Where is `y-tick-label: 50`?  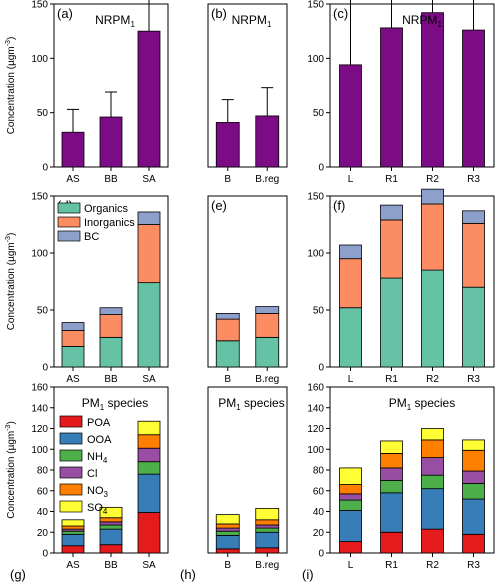
y-tick-label: 50 is located at coordinates (319, 113).